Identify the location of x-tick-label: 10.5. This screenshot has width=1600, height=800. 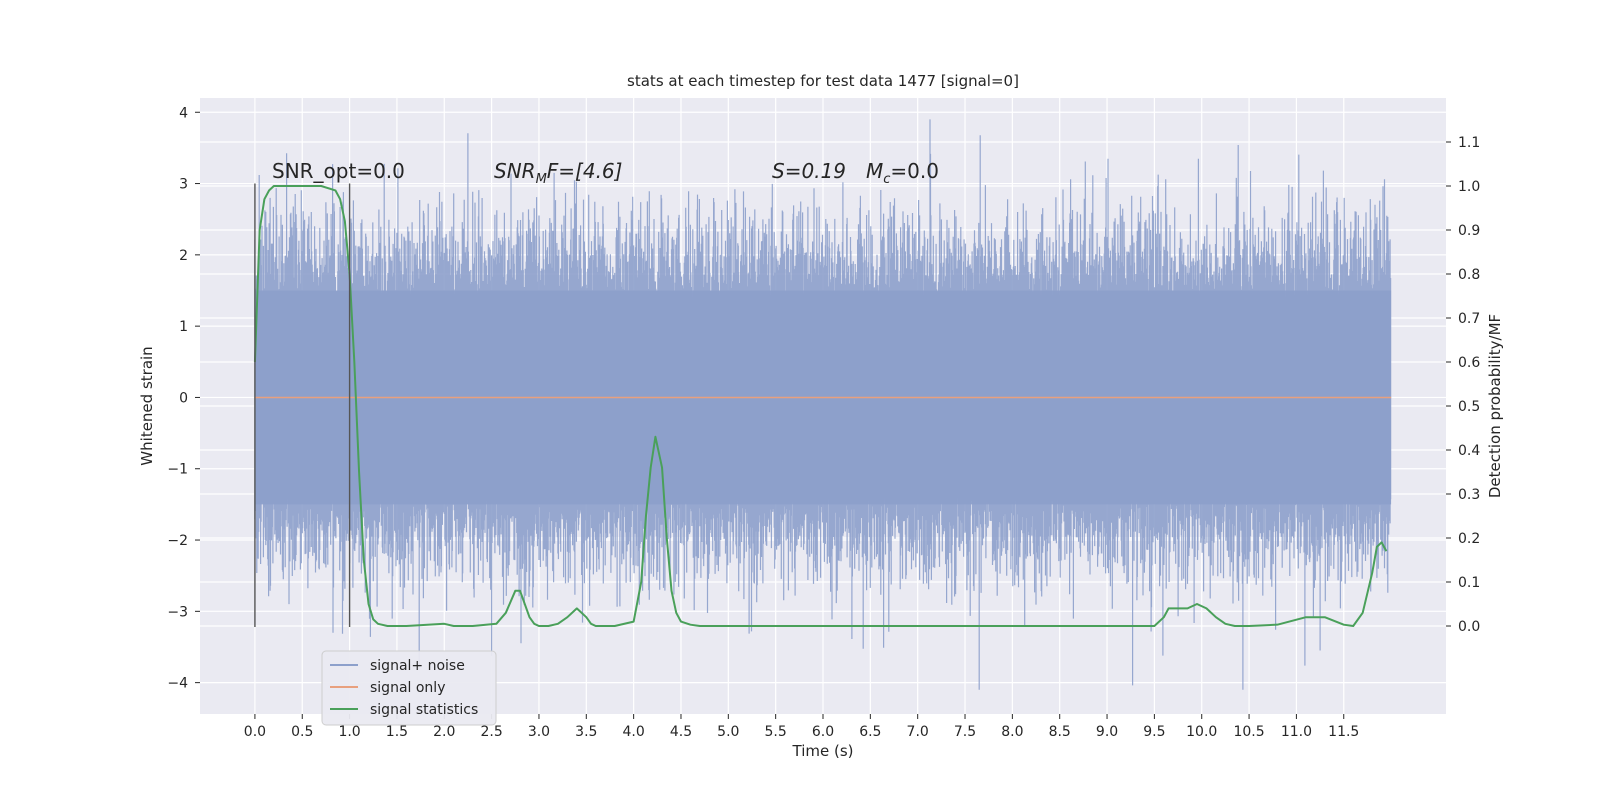
(1248, 732).